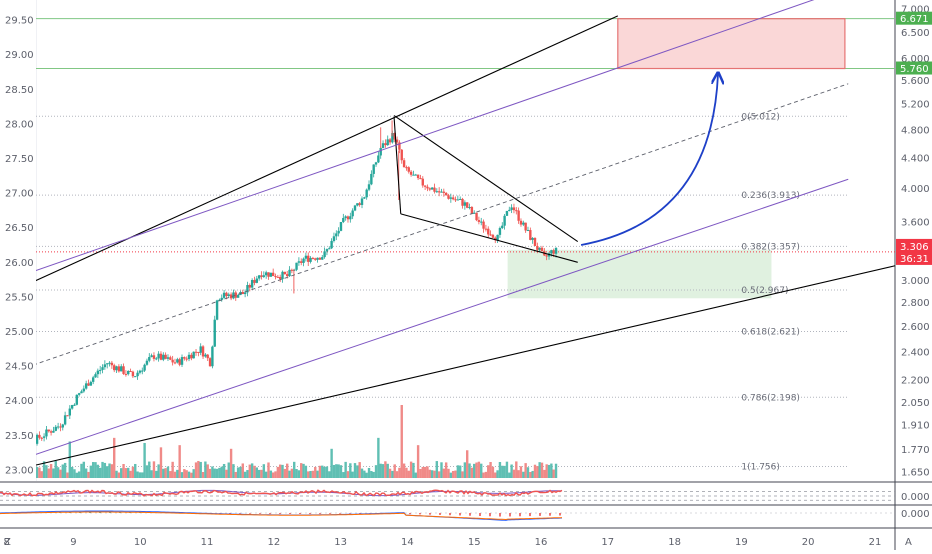  Describe the element at coordinates (915, 352) in the screenshot. I see `right-axis-tick: 2.400` at that location.